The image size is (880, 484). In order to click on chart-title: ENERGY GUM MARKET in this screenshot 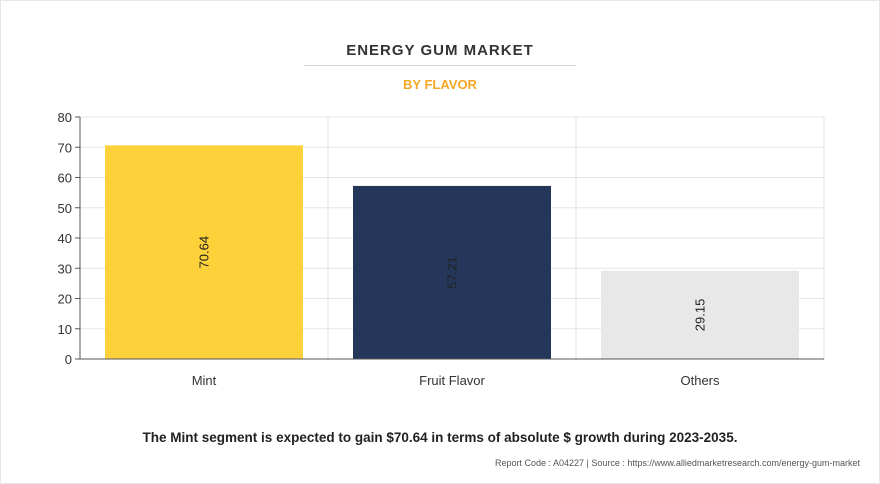, I will do `click(440, 50)`.